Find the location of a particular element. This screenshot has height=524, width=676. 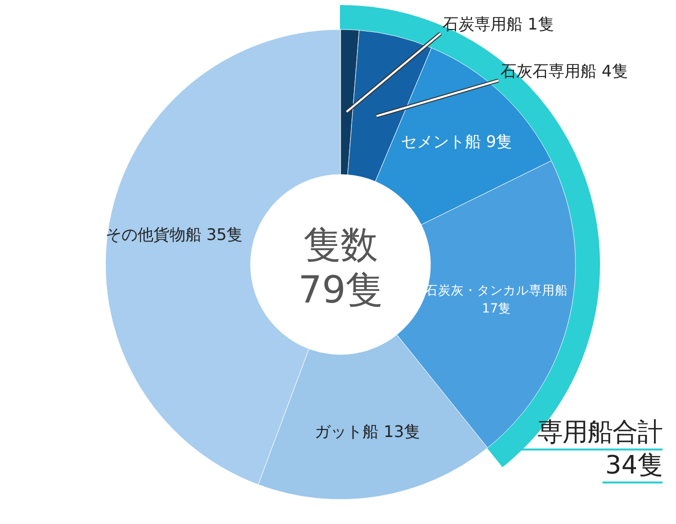

slice-label: 石灰石専用船 4隻 is located at coordinates (564, 71).